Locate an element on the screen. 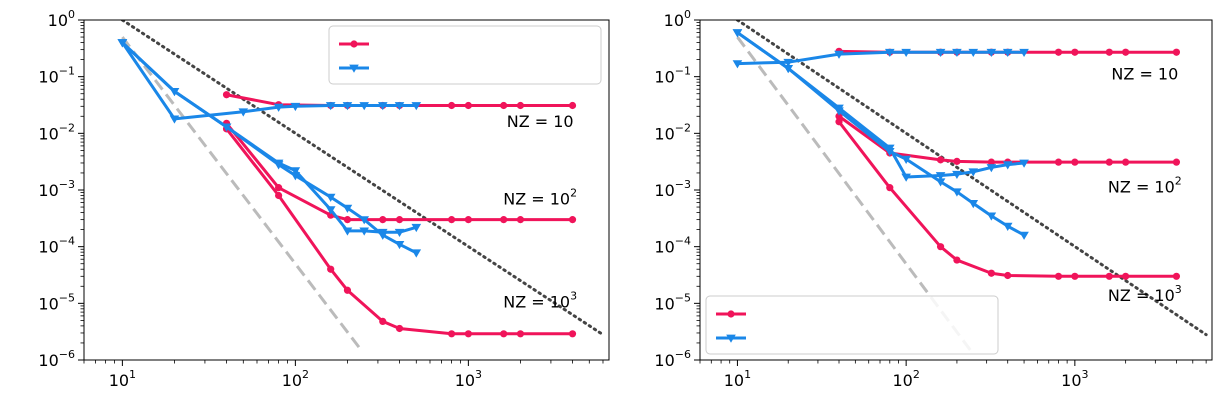 This screenshot has width=1227, height=413. legend-box is located at coordinates (852, 325).